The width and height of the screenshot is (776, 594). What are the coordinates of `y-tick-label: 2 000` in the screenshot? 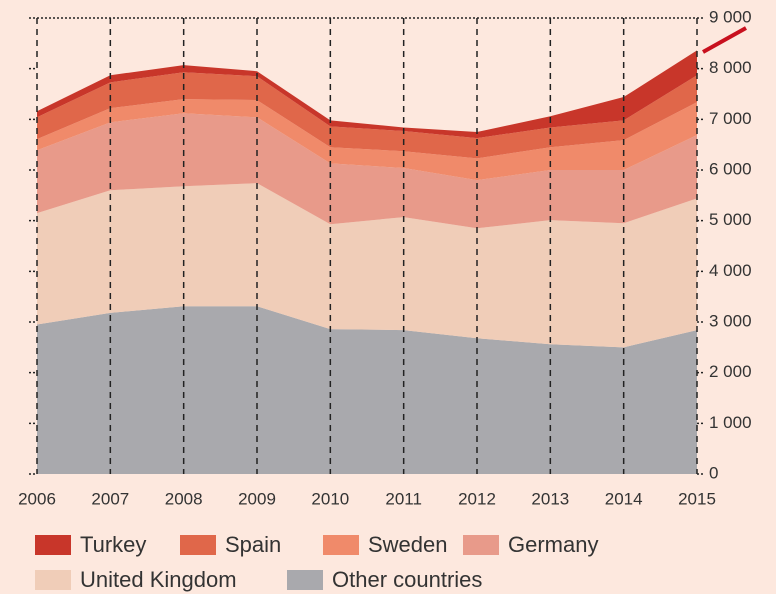 It's located at (730, 371).